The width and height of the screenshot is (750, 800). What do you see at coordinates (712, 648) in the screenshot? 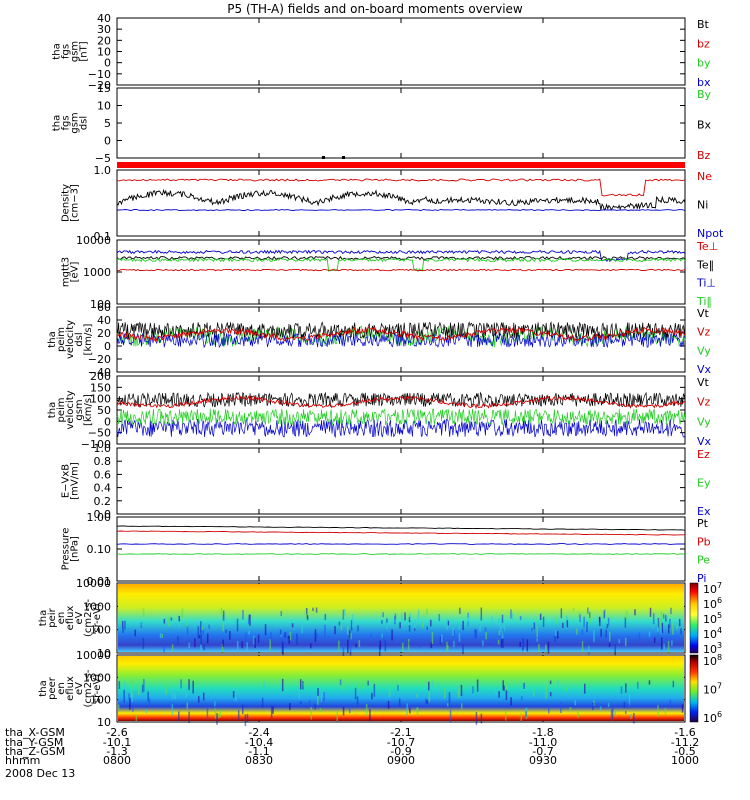
I see `colorbar-label: 10³` at bounding box center [712, 648].